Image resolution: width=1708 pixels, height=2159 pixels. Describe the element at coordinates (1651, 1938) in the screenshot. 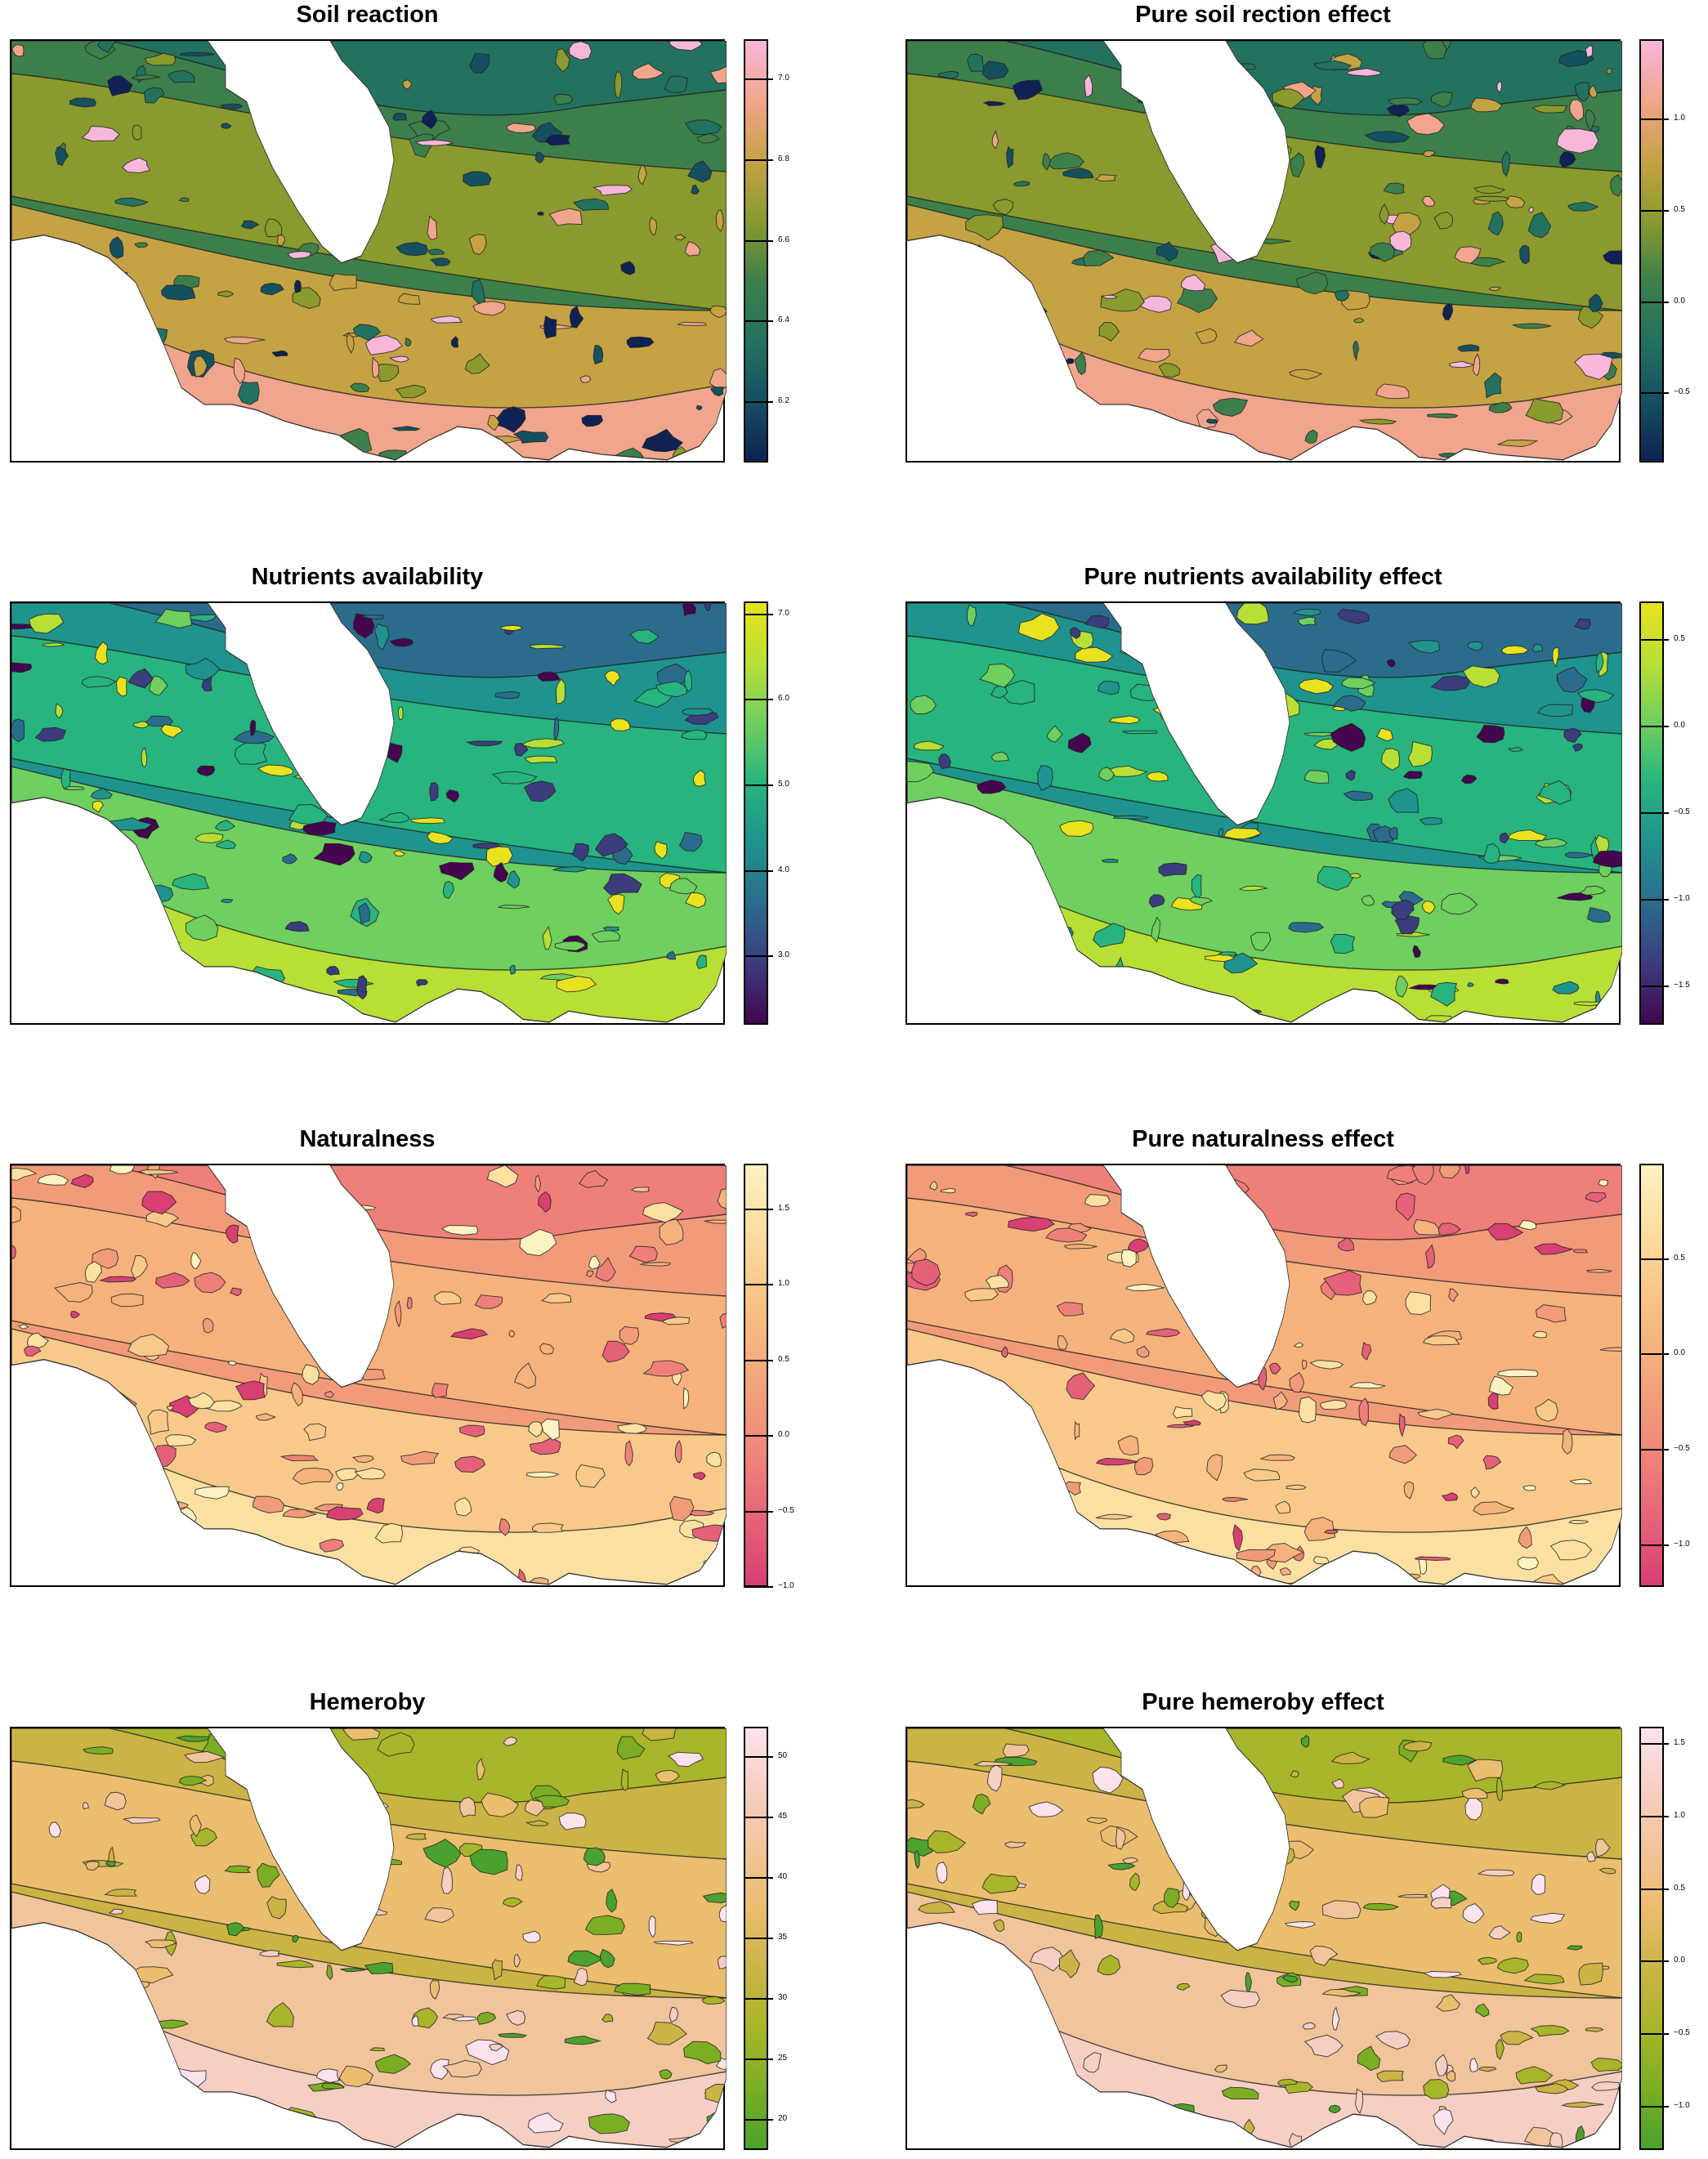

I see `colorbar` at that location.